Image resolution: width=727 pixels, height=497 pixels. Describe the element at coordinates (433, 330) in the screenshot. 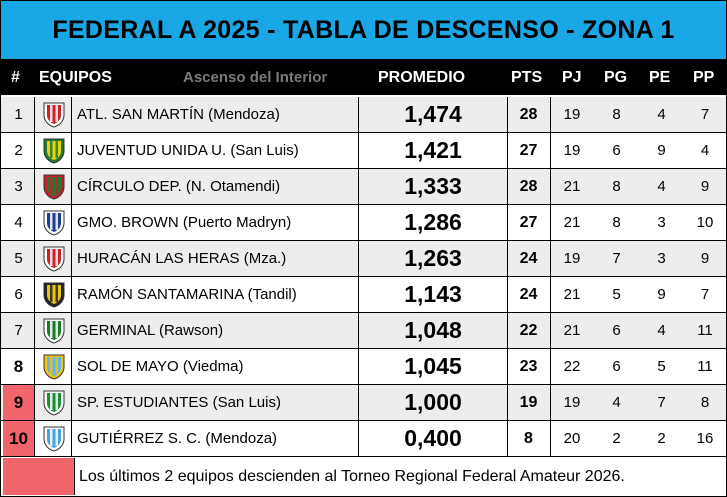

I see `promedio-cell: 1,048` at that location.